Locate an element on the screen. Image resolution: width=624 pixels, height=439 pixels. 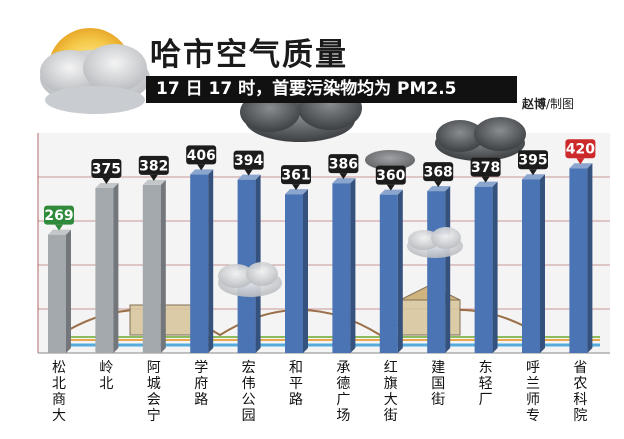
value-label-text: 378 is located at coordinates (485, 168).